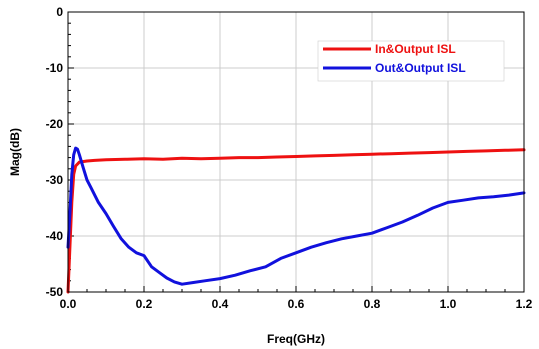 The image size is (539, 349). What do you see at coordinates (15, 152) in the screenshot?
I see `y-axis-title: Mag(dB)` at bounding box center [15, 152].